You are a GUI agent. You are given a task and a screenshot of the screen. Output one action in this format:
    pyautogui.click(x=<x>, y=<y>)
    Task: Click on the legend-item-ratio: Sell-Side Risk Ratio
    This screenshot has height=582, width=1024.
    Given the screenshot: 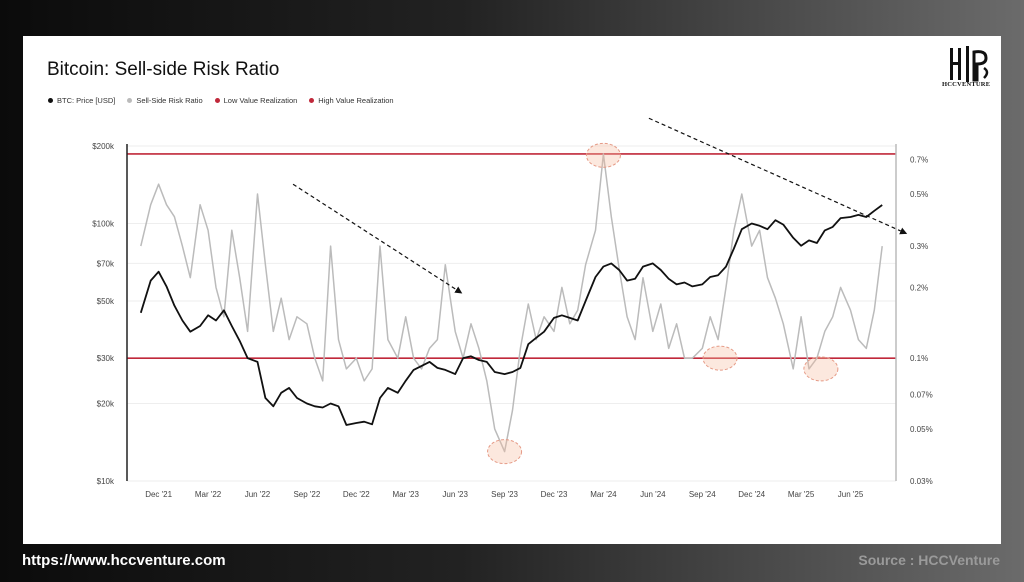 What is the action you would take?
    pyautogui.click(x=165, y=100)
    